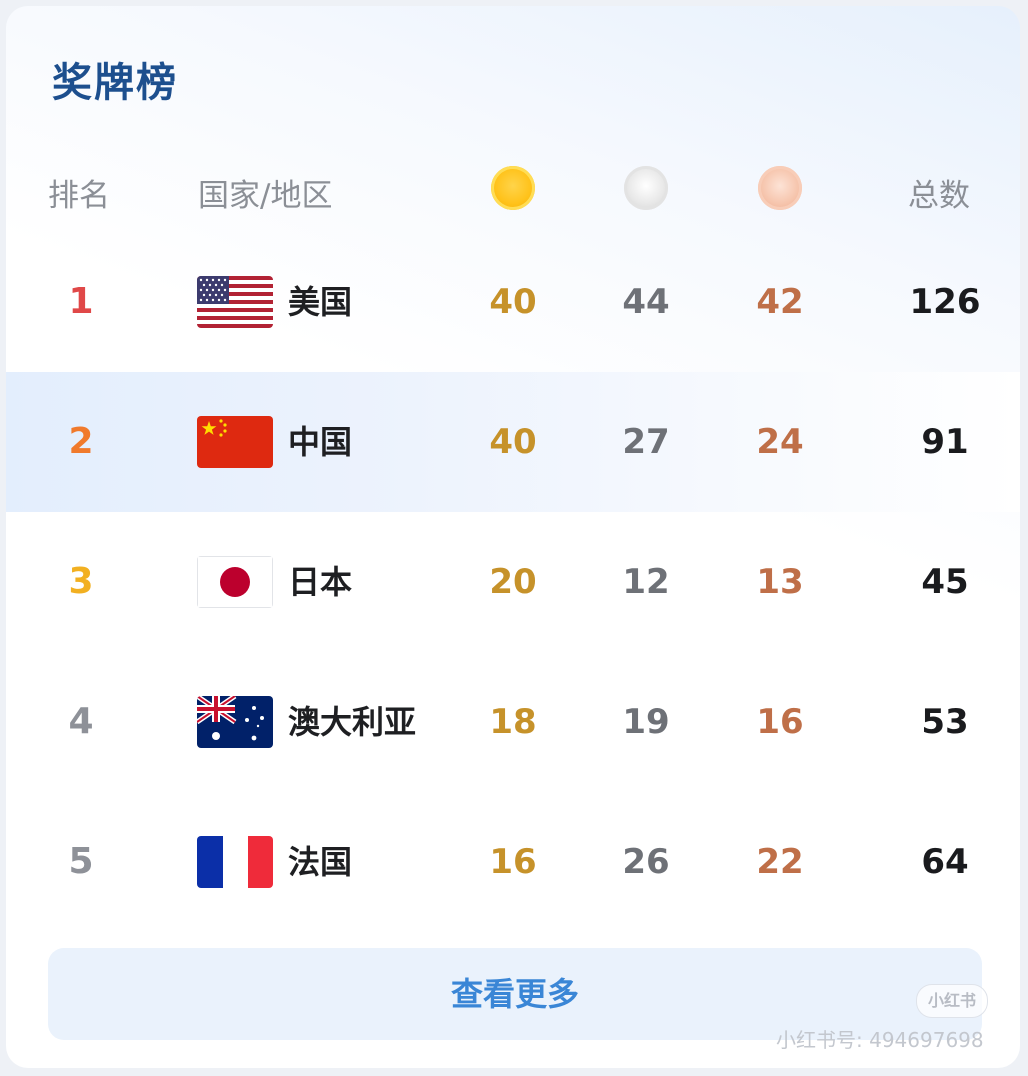  I want to click on silver-count: 26, so click(646, 862).